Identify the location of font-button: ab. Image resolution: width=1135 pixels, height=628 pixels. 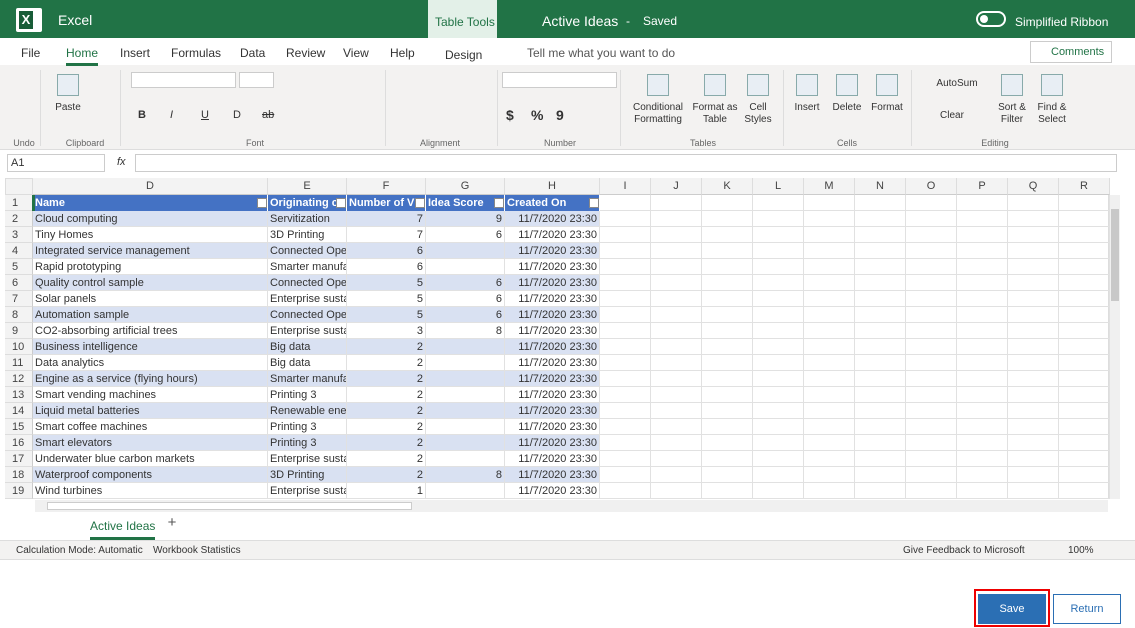
(268, 115).